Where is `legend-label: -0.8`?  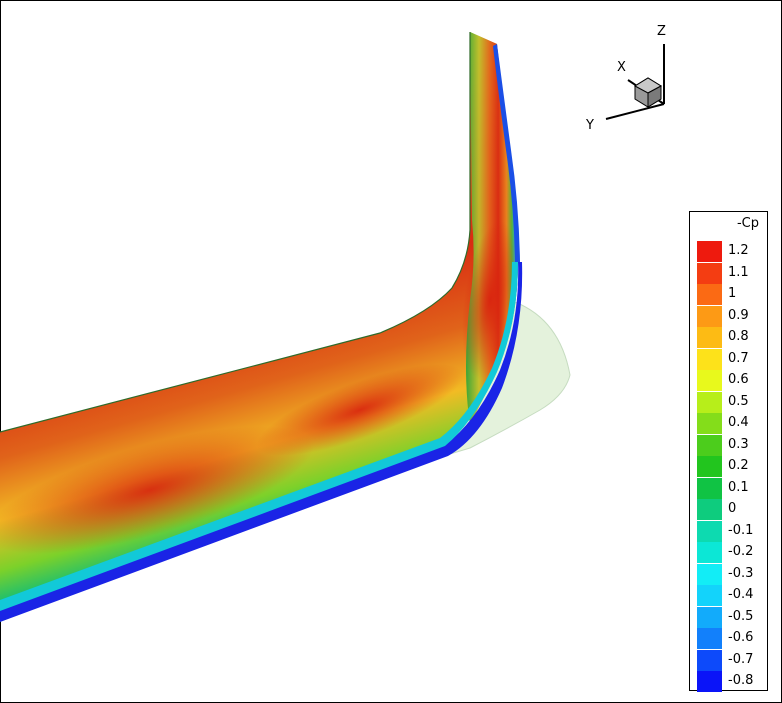 legend-label: -0.8 is located at coordinates (741, 680).